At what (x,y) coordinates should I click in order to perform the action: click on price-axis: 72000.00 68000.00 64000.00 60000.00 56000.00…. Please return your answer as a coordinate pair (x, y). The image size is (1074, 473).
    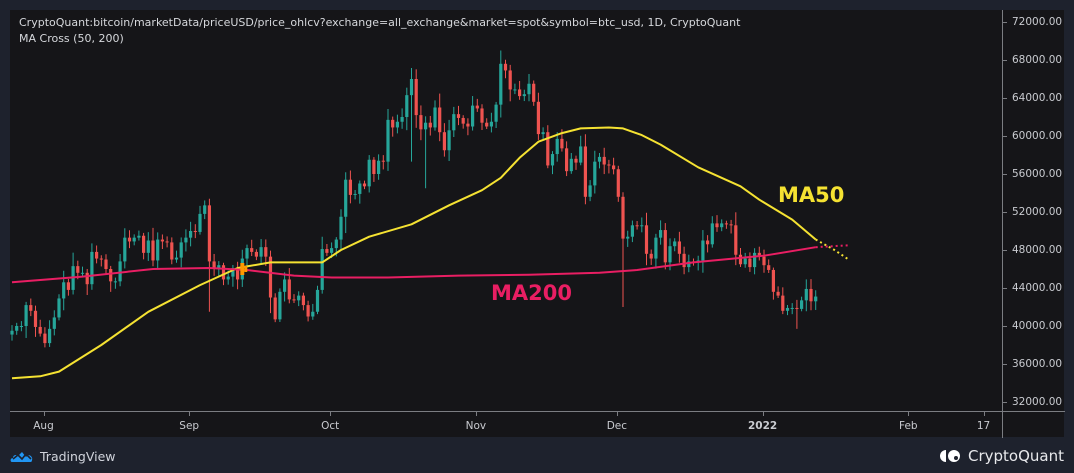
    Looking at the image, I should click on (1033, 210).